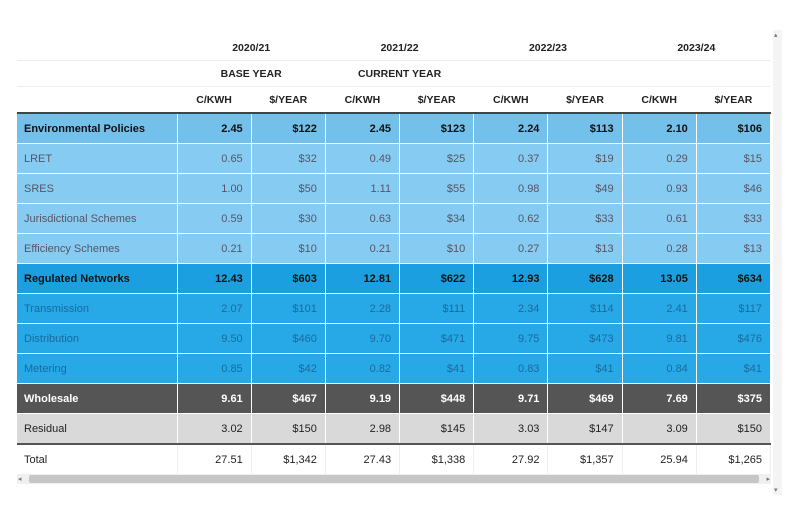  I want to click on cell: $34, so click(437, 218).